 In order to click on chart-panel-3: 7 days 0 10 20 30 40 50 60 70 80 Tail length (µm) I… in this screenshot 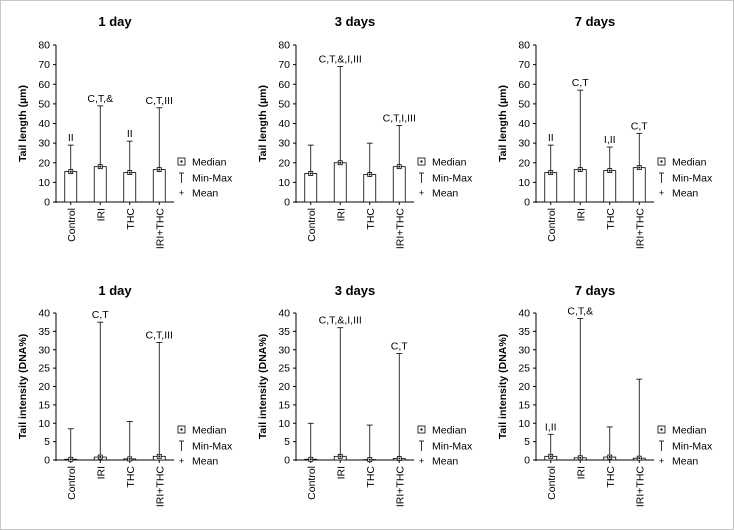, I will do `click(605, 131)`.